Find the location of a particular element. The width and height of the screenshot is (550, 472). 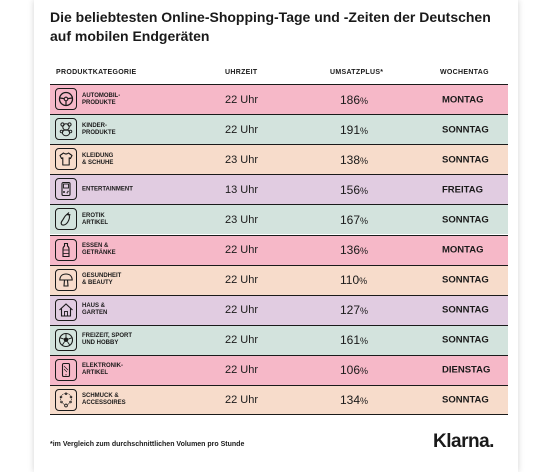

category-label: SCHMUCK & ACCESSOIRES is located at coordinates (104, 399).